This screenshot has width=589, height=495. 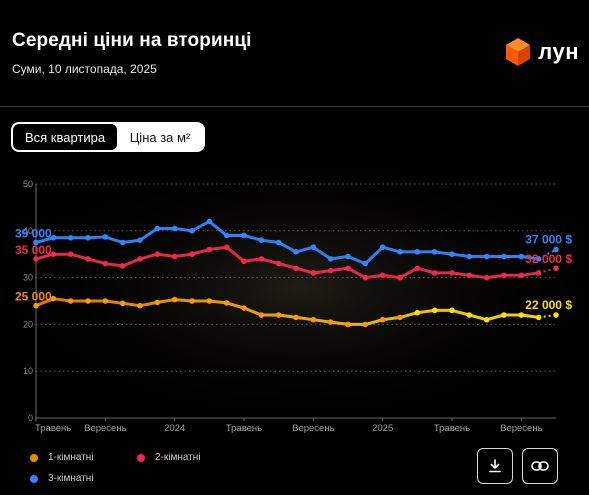 I want to click on x-tick-label: 2025, so click(x=382, y=428).